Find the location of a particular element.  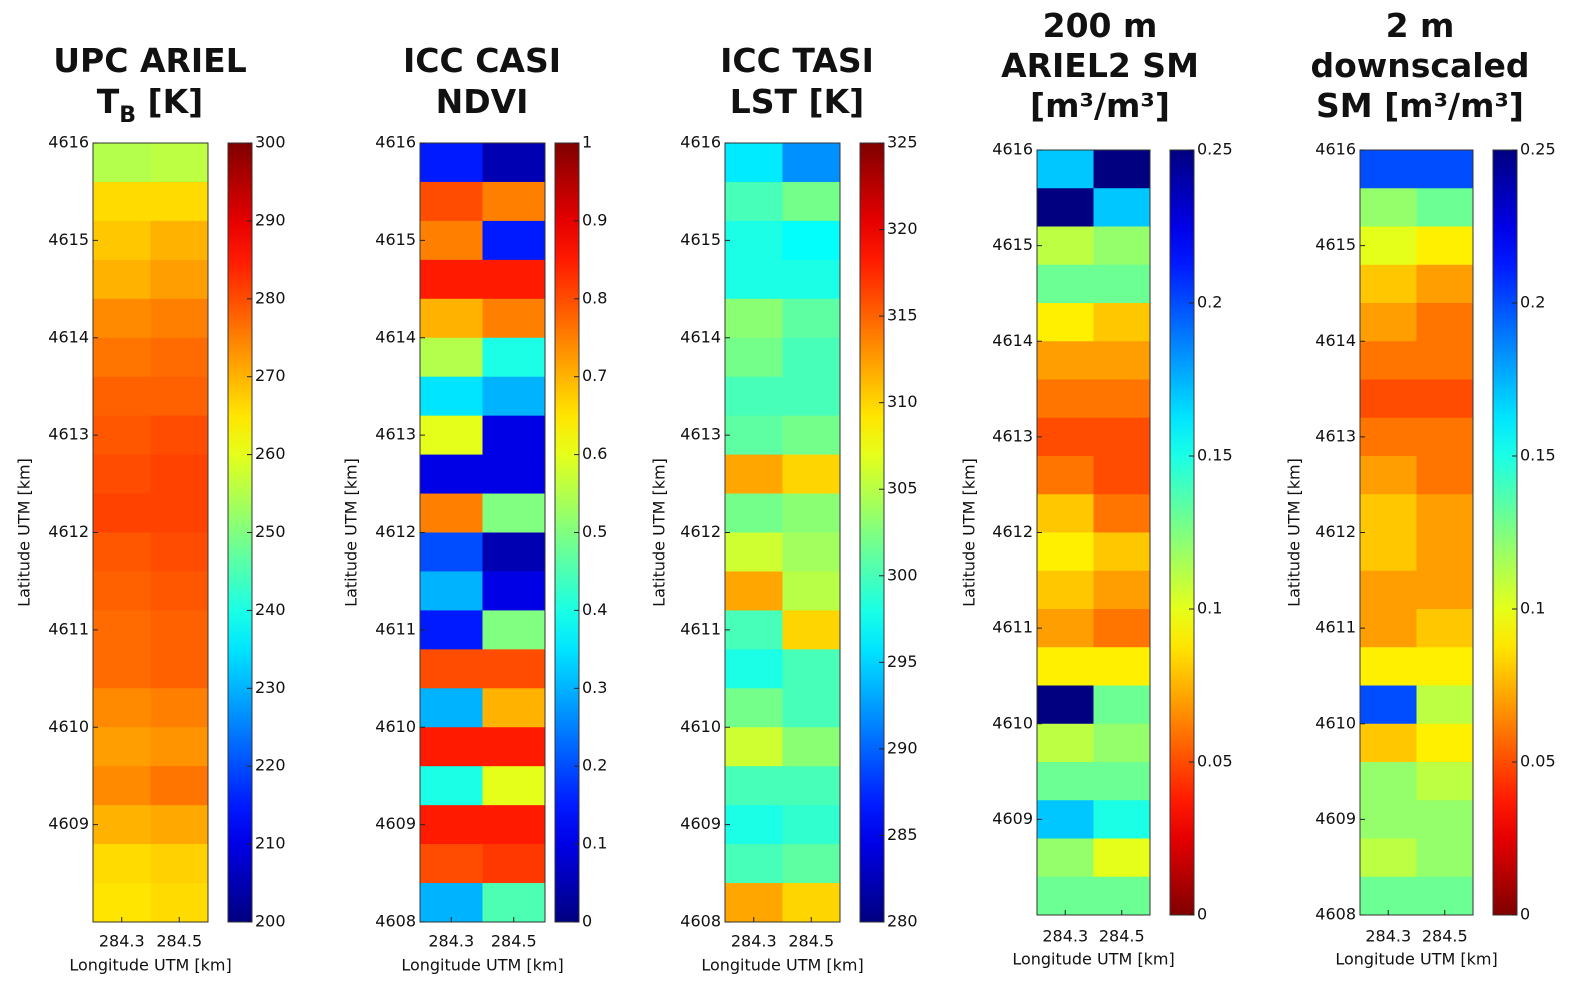

panel-title: ARIEL2 SM is located at coordinates (1100, 65).